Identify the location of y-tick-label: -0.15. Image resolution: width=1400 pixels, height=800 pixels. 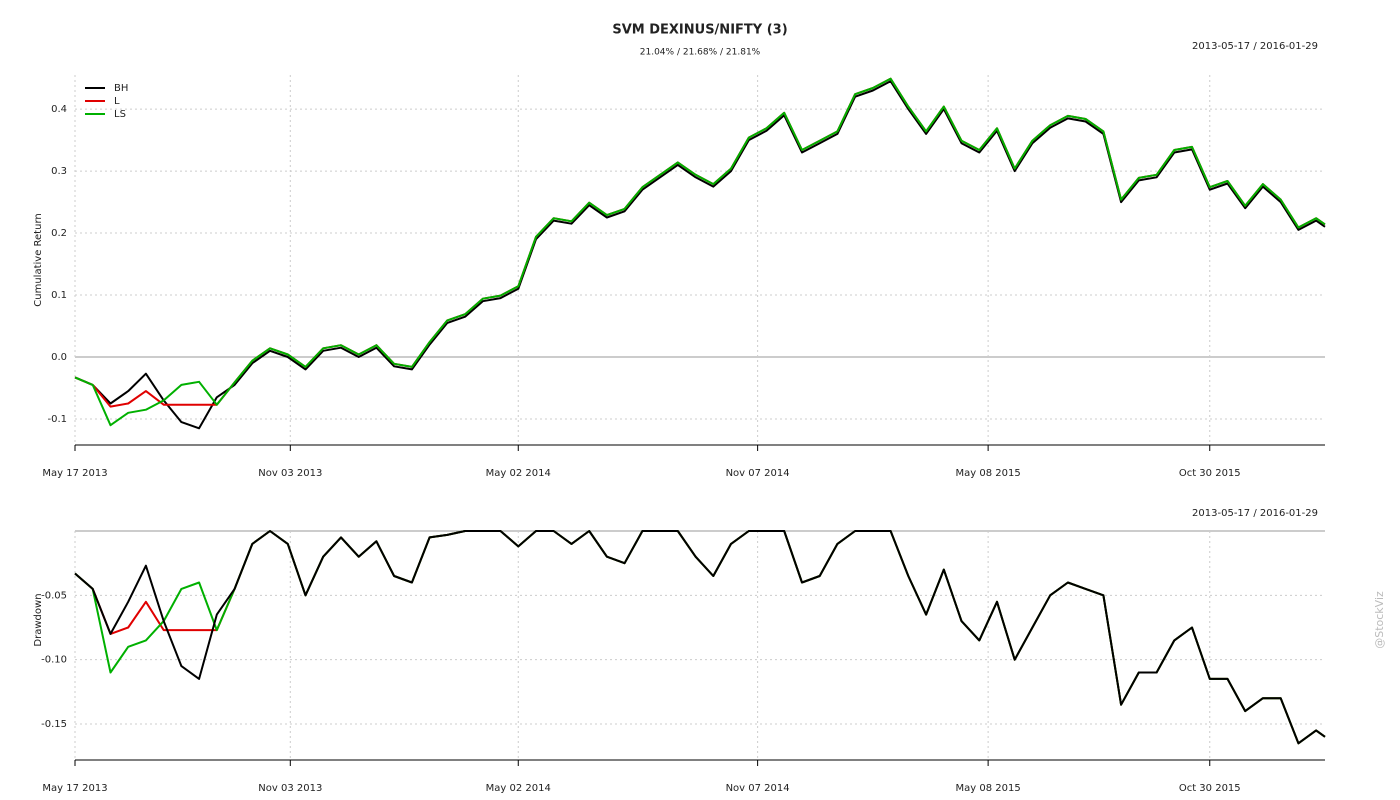
(54, 724).